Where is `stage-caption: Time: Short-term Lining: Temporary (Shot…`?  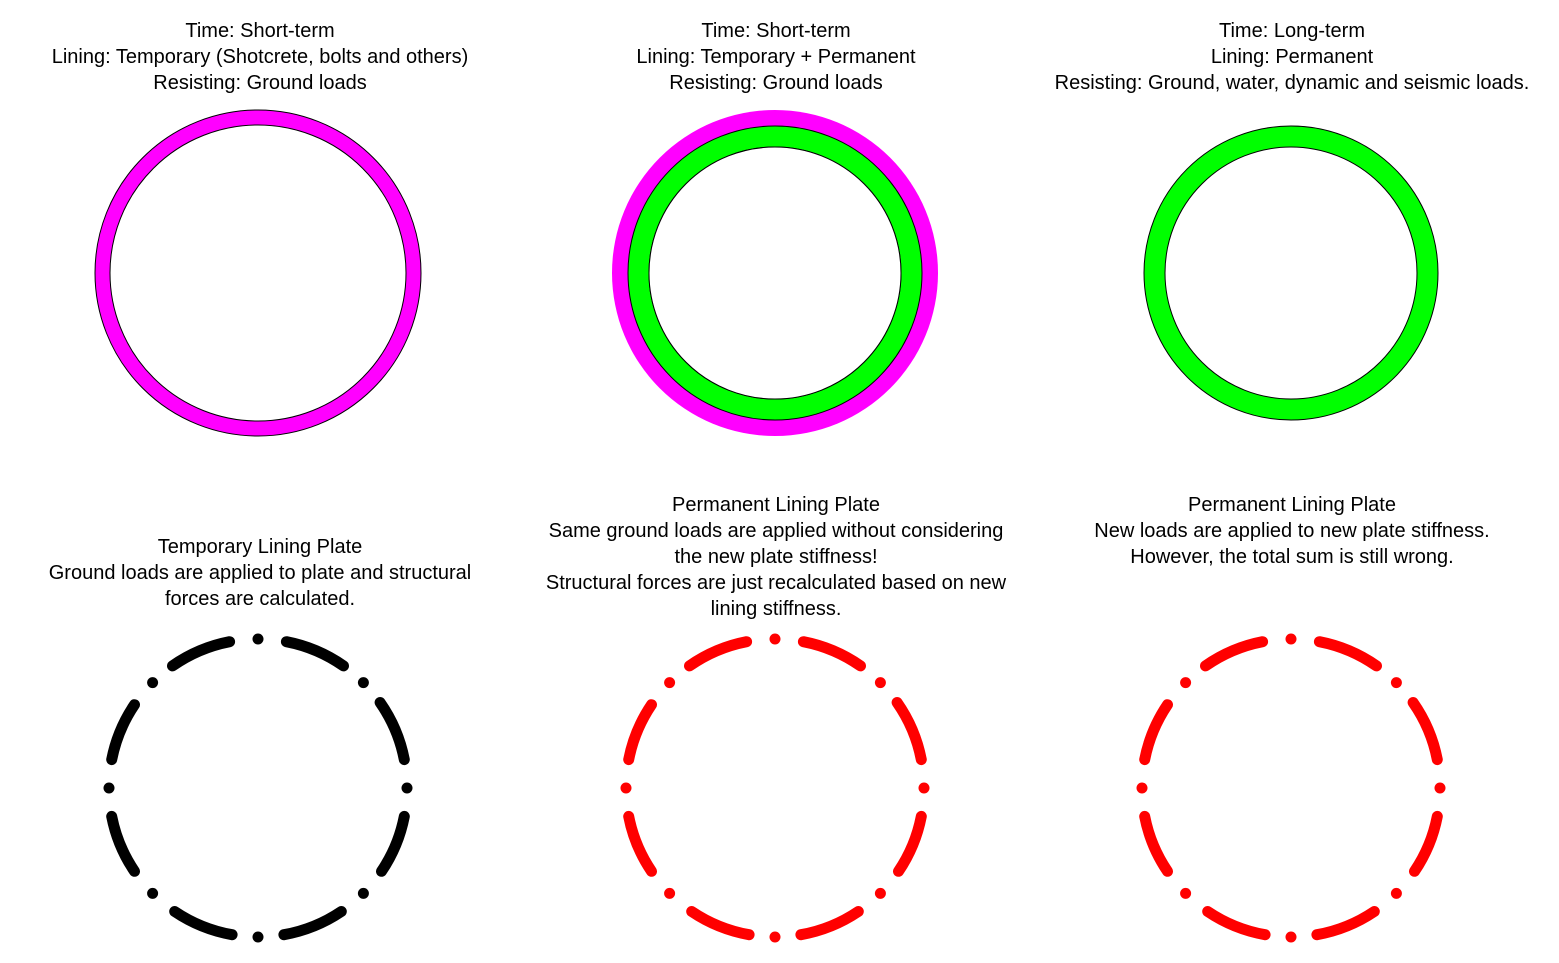
stage-caption: Time: Short-term Lining: Temporary (Shot… is located at coordinates (260, 57).